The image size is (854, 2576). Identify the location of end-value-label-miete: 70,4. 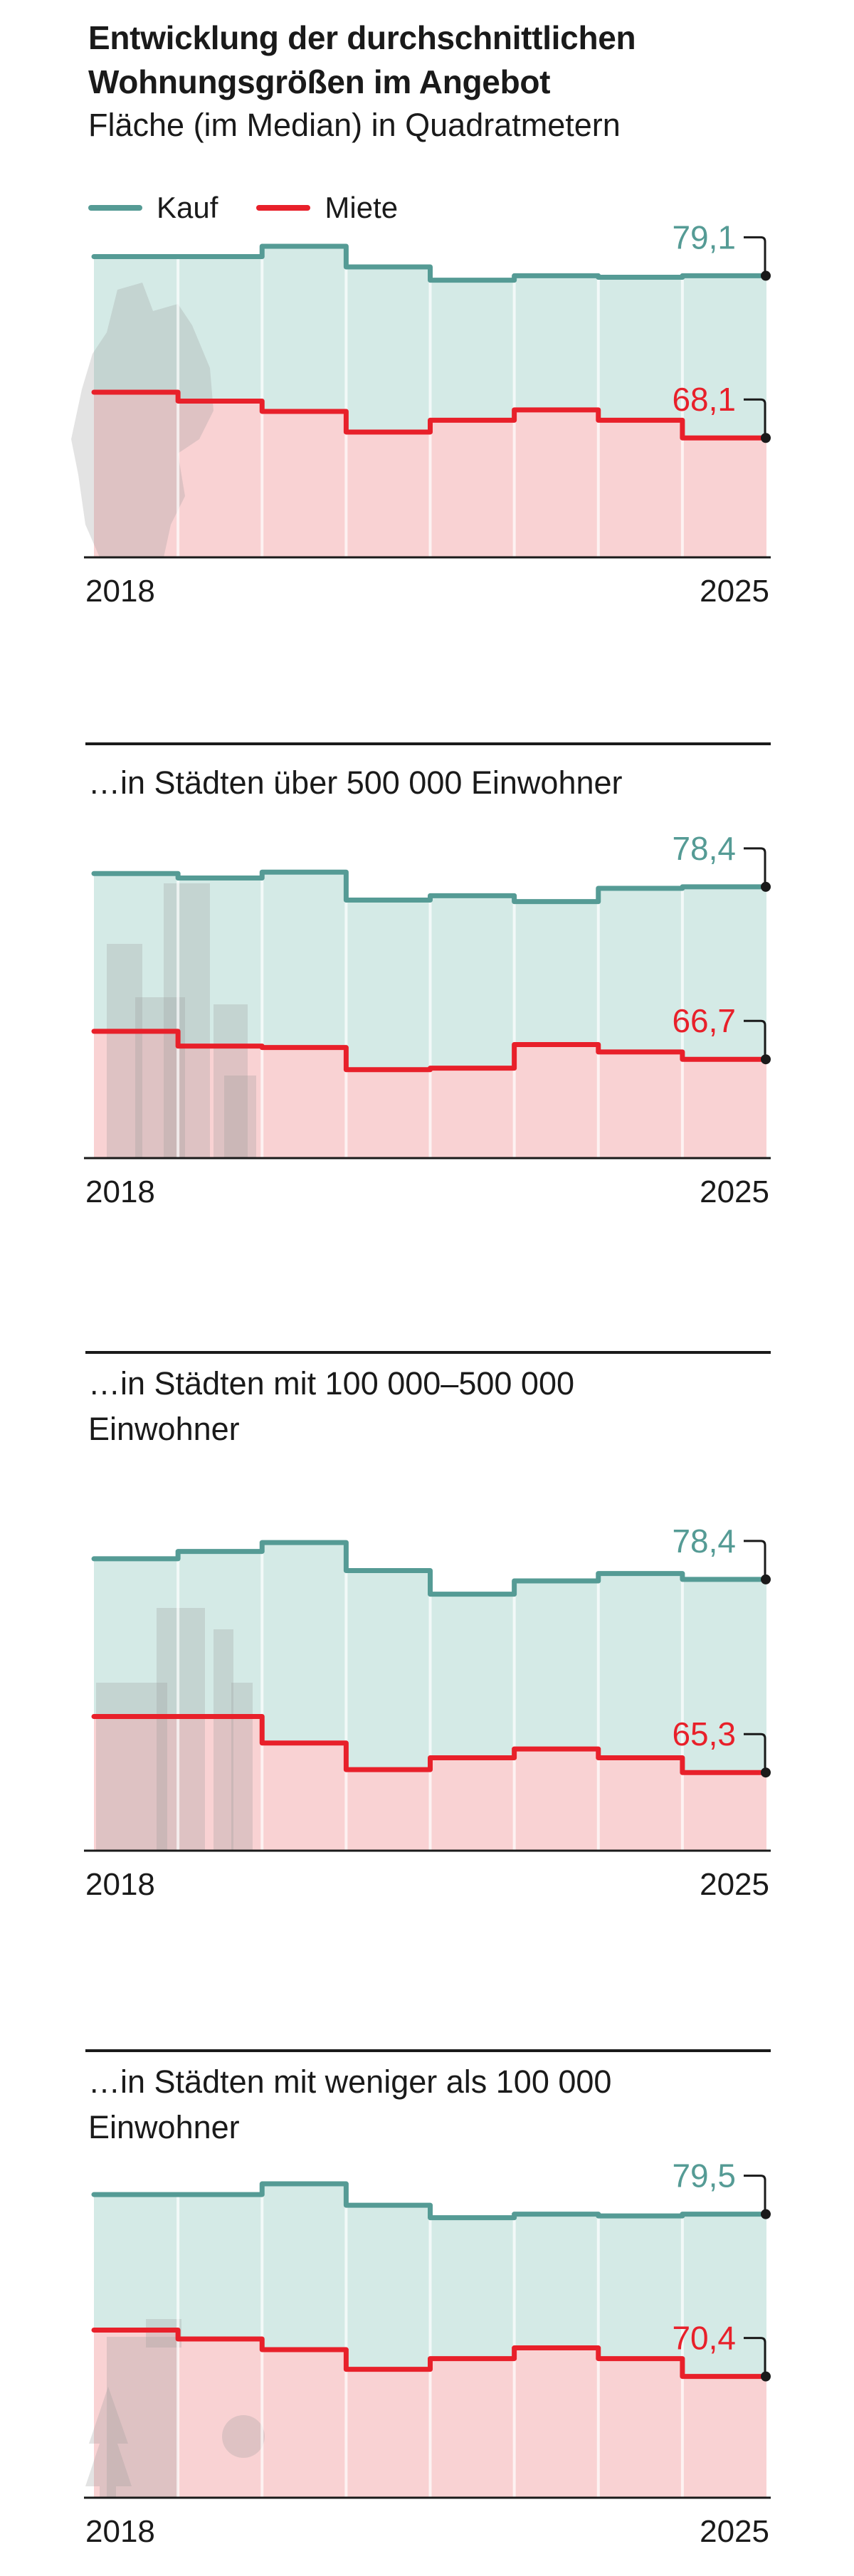
(704, 2338).